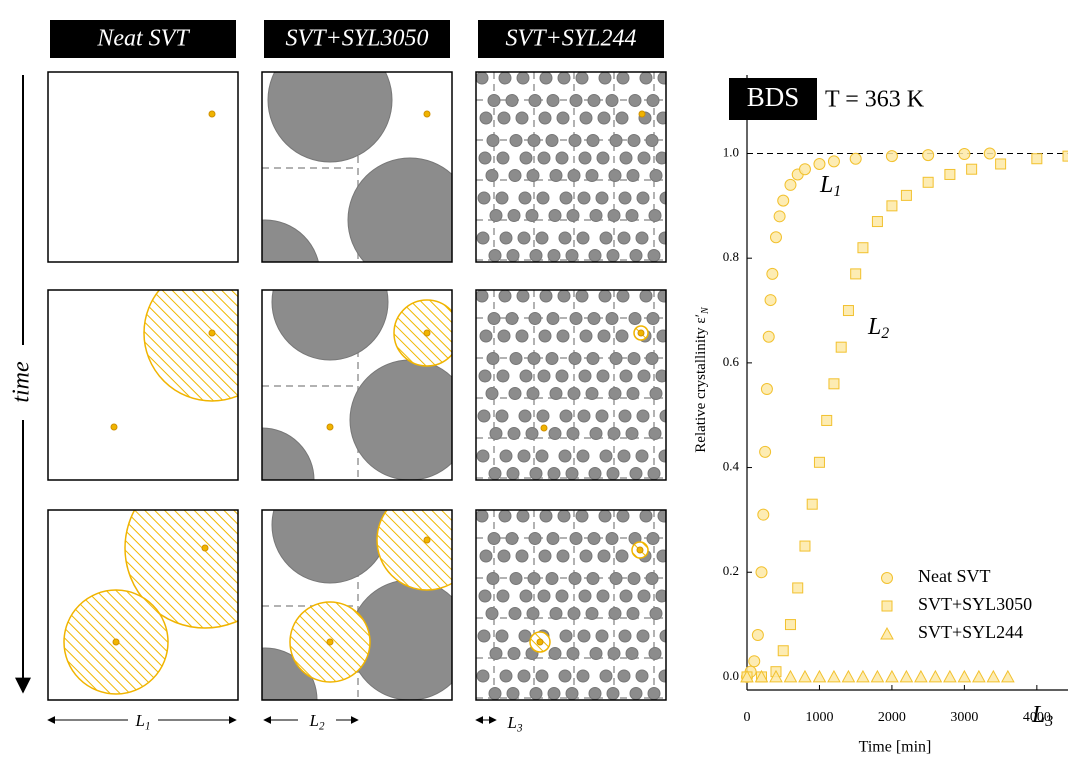 This screenshot has height=758, width=1068. I want to click on column-header-box, so click(357, 39).